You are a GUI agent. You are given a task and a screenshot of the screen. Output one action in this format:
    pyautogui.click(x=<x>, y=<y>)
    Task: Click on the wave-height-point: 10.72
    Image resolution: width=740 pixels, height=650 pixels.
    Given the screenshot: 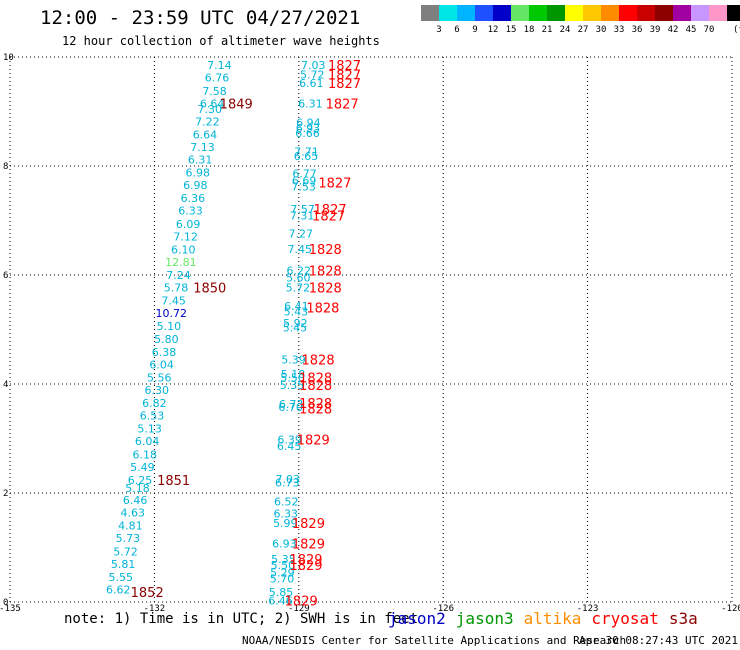 What is the action you would take?
    pyautogui.click(x=171, y=313)
    